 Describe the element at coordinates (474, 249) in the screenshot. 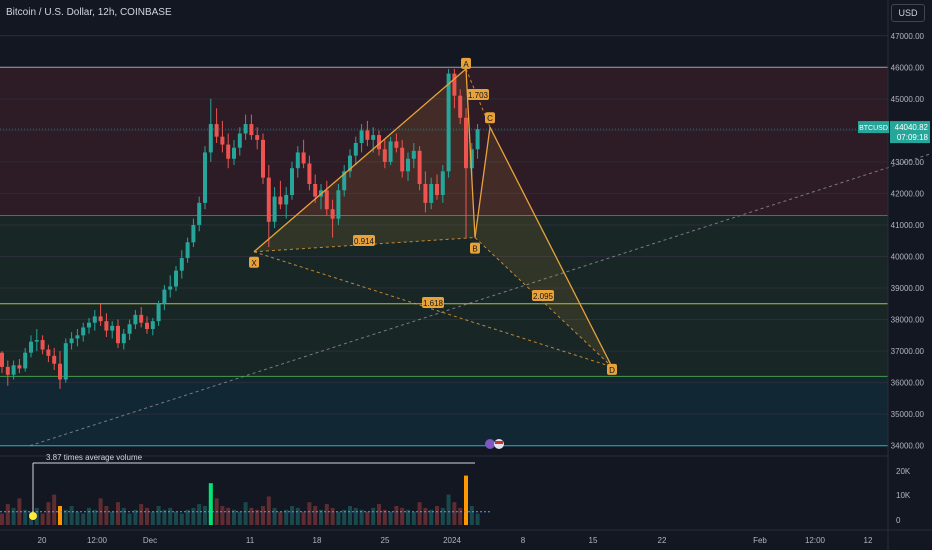

I see `point-label: B` at that location.